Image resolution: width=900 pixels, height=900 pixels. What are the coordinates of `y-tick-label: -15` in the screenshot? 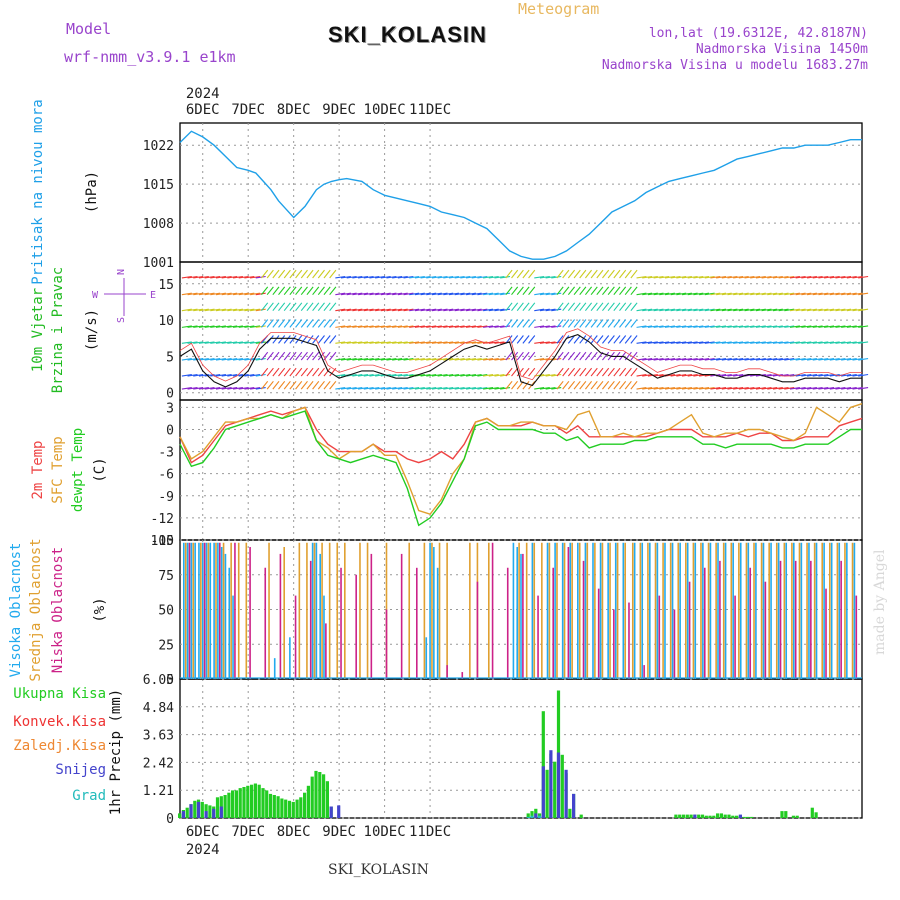 It's located at (162, 541).